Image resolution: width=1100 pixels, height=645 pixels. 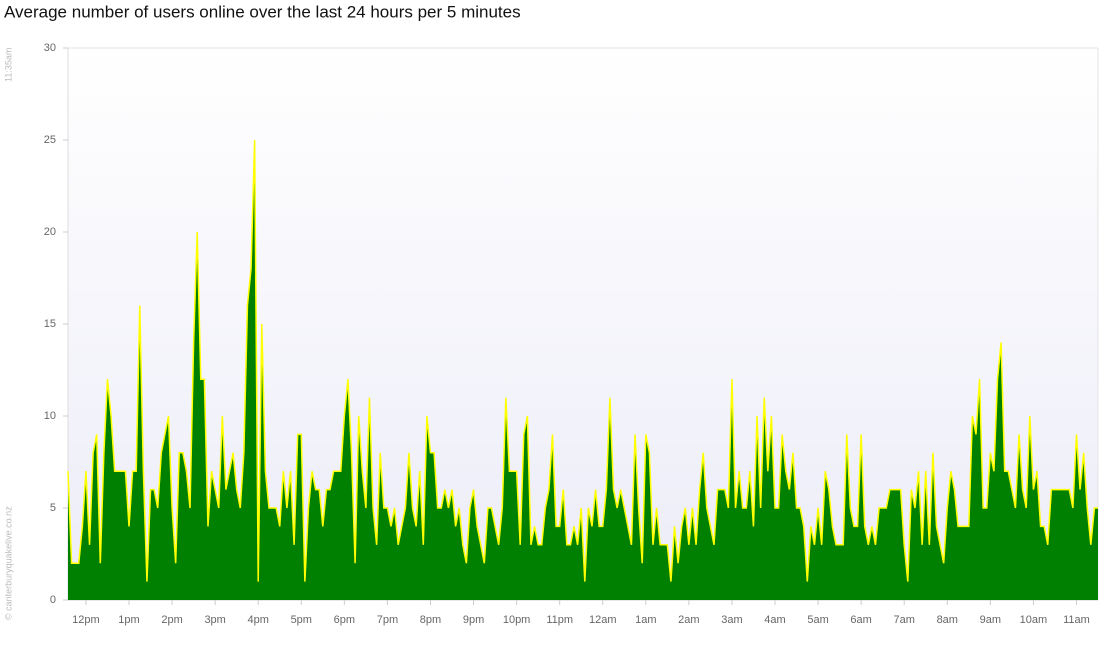 I want to click on x-tick-label: 9am, so click(x=990, y=620).